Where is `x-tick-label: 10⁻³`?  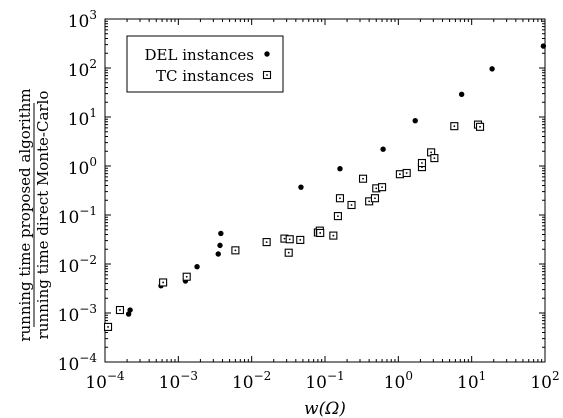
x-tick-label: 10⁻³ is located at coordinates (178, 381).